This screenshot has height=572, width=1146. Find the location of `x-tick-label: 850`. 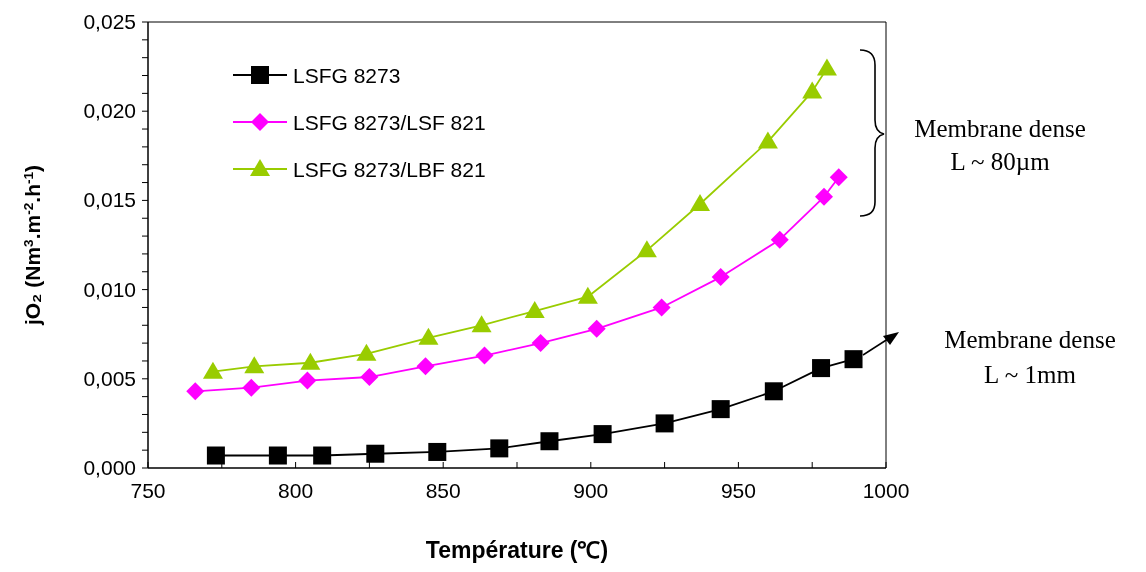

x-tick-label: 850 is located at coordinates (443, 490).